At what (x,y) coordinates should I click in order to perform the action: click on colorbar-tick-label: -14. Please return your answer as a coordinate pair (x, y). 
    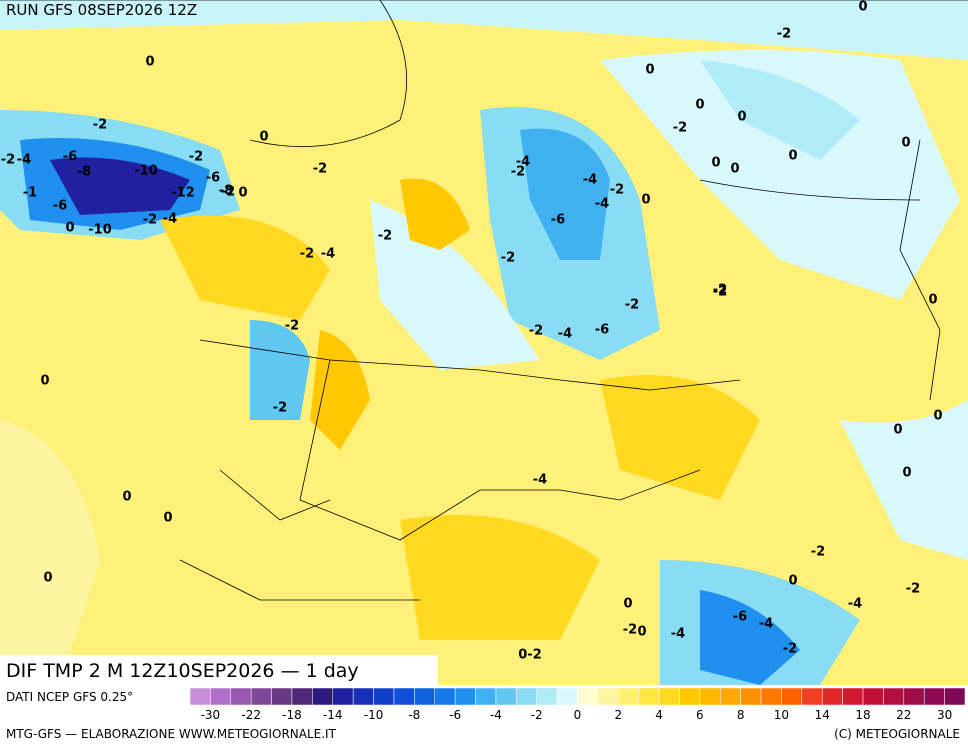
    Looking at the image, I should click on (333, 715).